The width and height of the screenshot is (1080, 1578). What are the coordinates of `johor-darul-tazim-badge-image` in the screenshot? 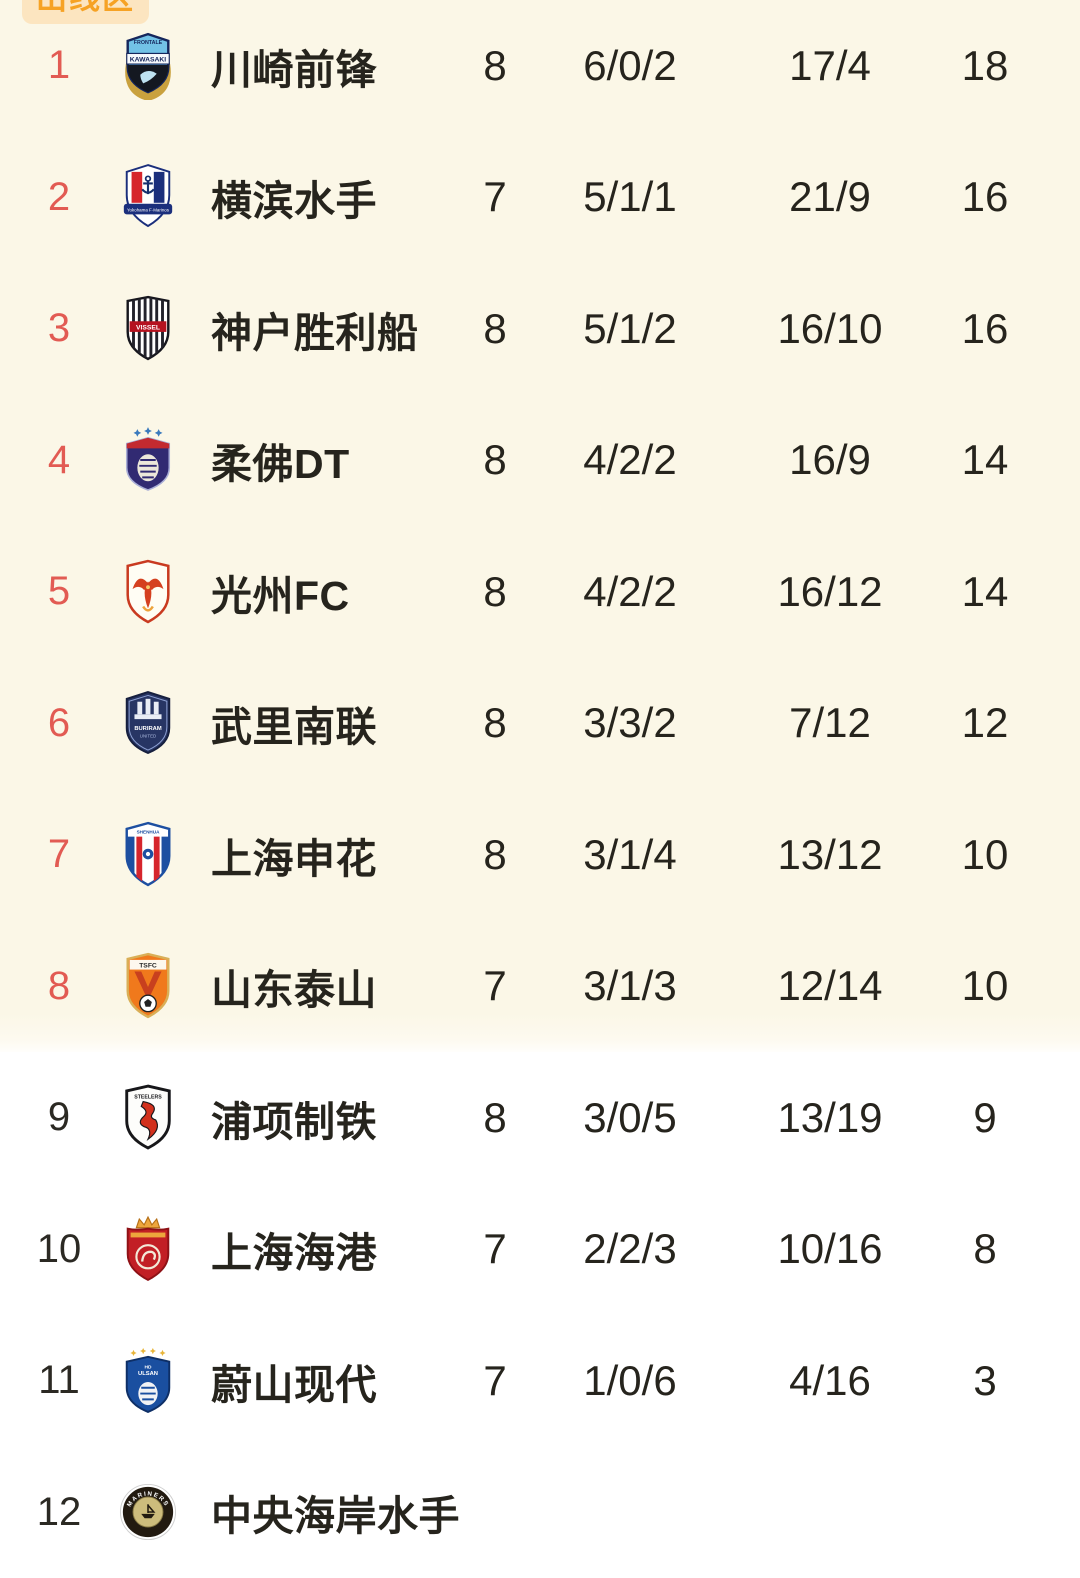 It's located at (148, 460).